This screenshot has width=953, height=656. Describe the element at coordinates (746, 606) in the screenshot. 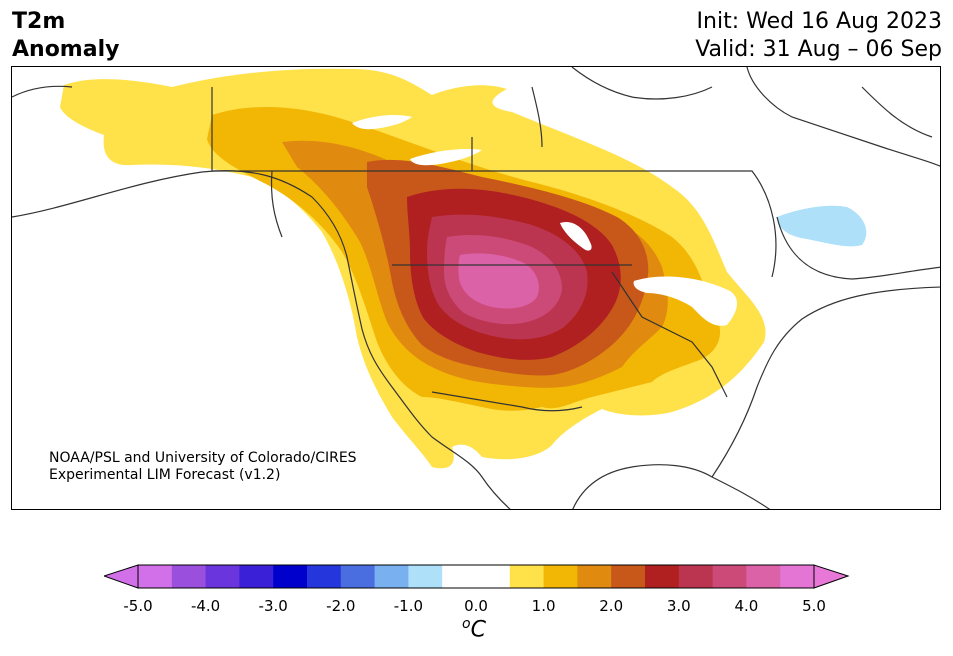

I see `colorbar-tick-label: 4.0` at that location.